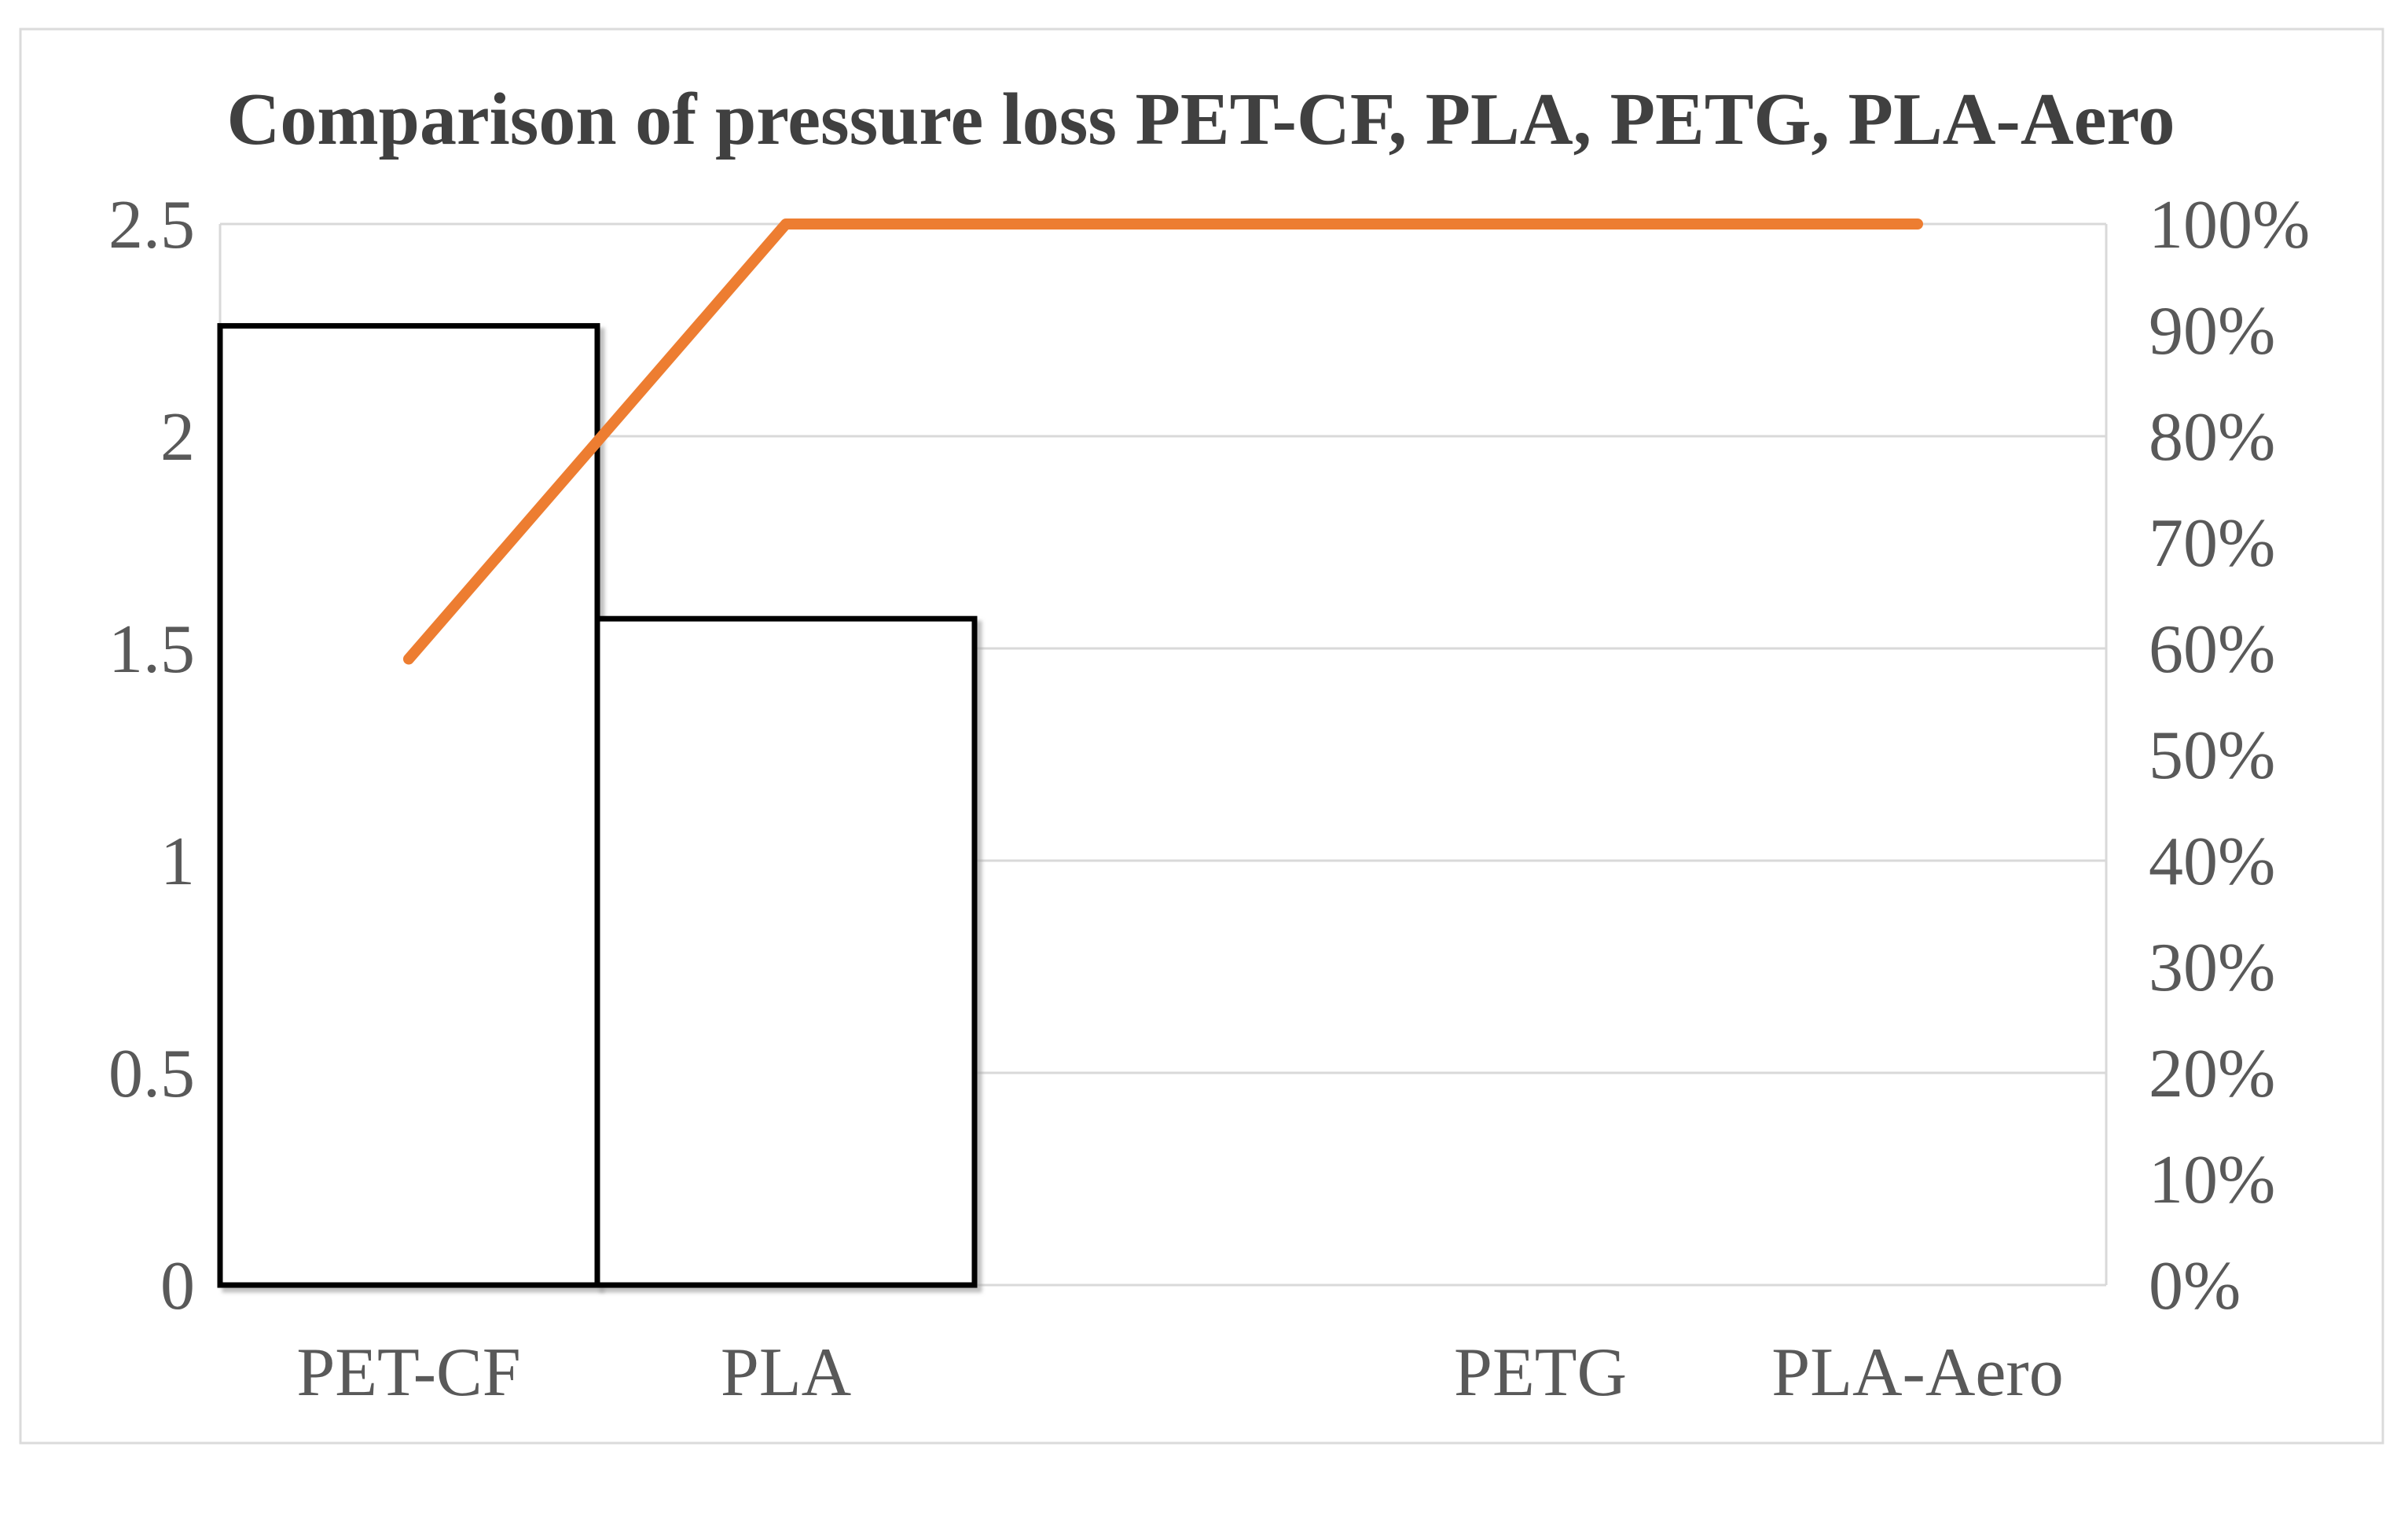  I want to click on right-axis-label: 50%, so click(2212, 756).